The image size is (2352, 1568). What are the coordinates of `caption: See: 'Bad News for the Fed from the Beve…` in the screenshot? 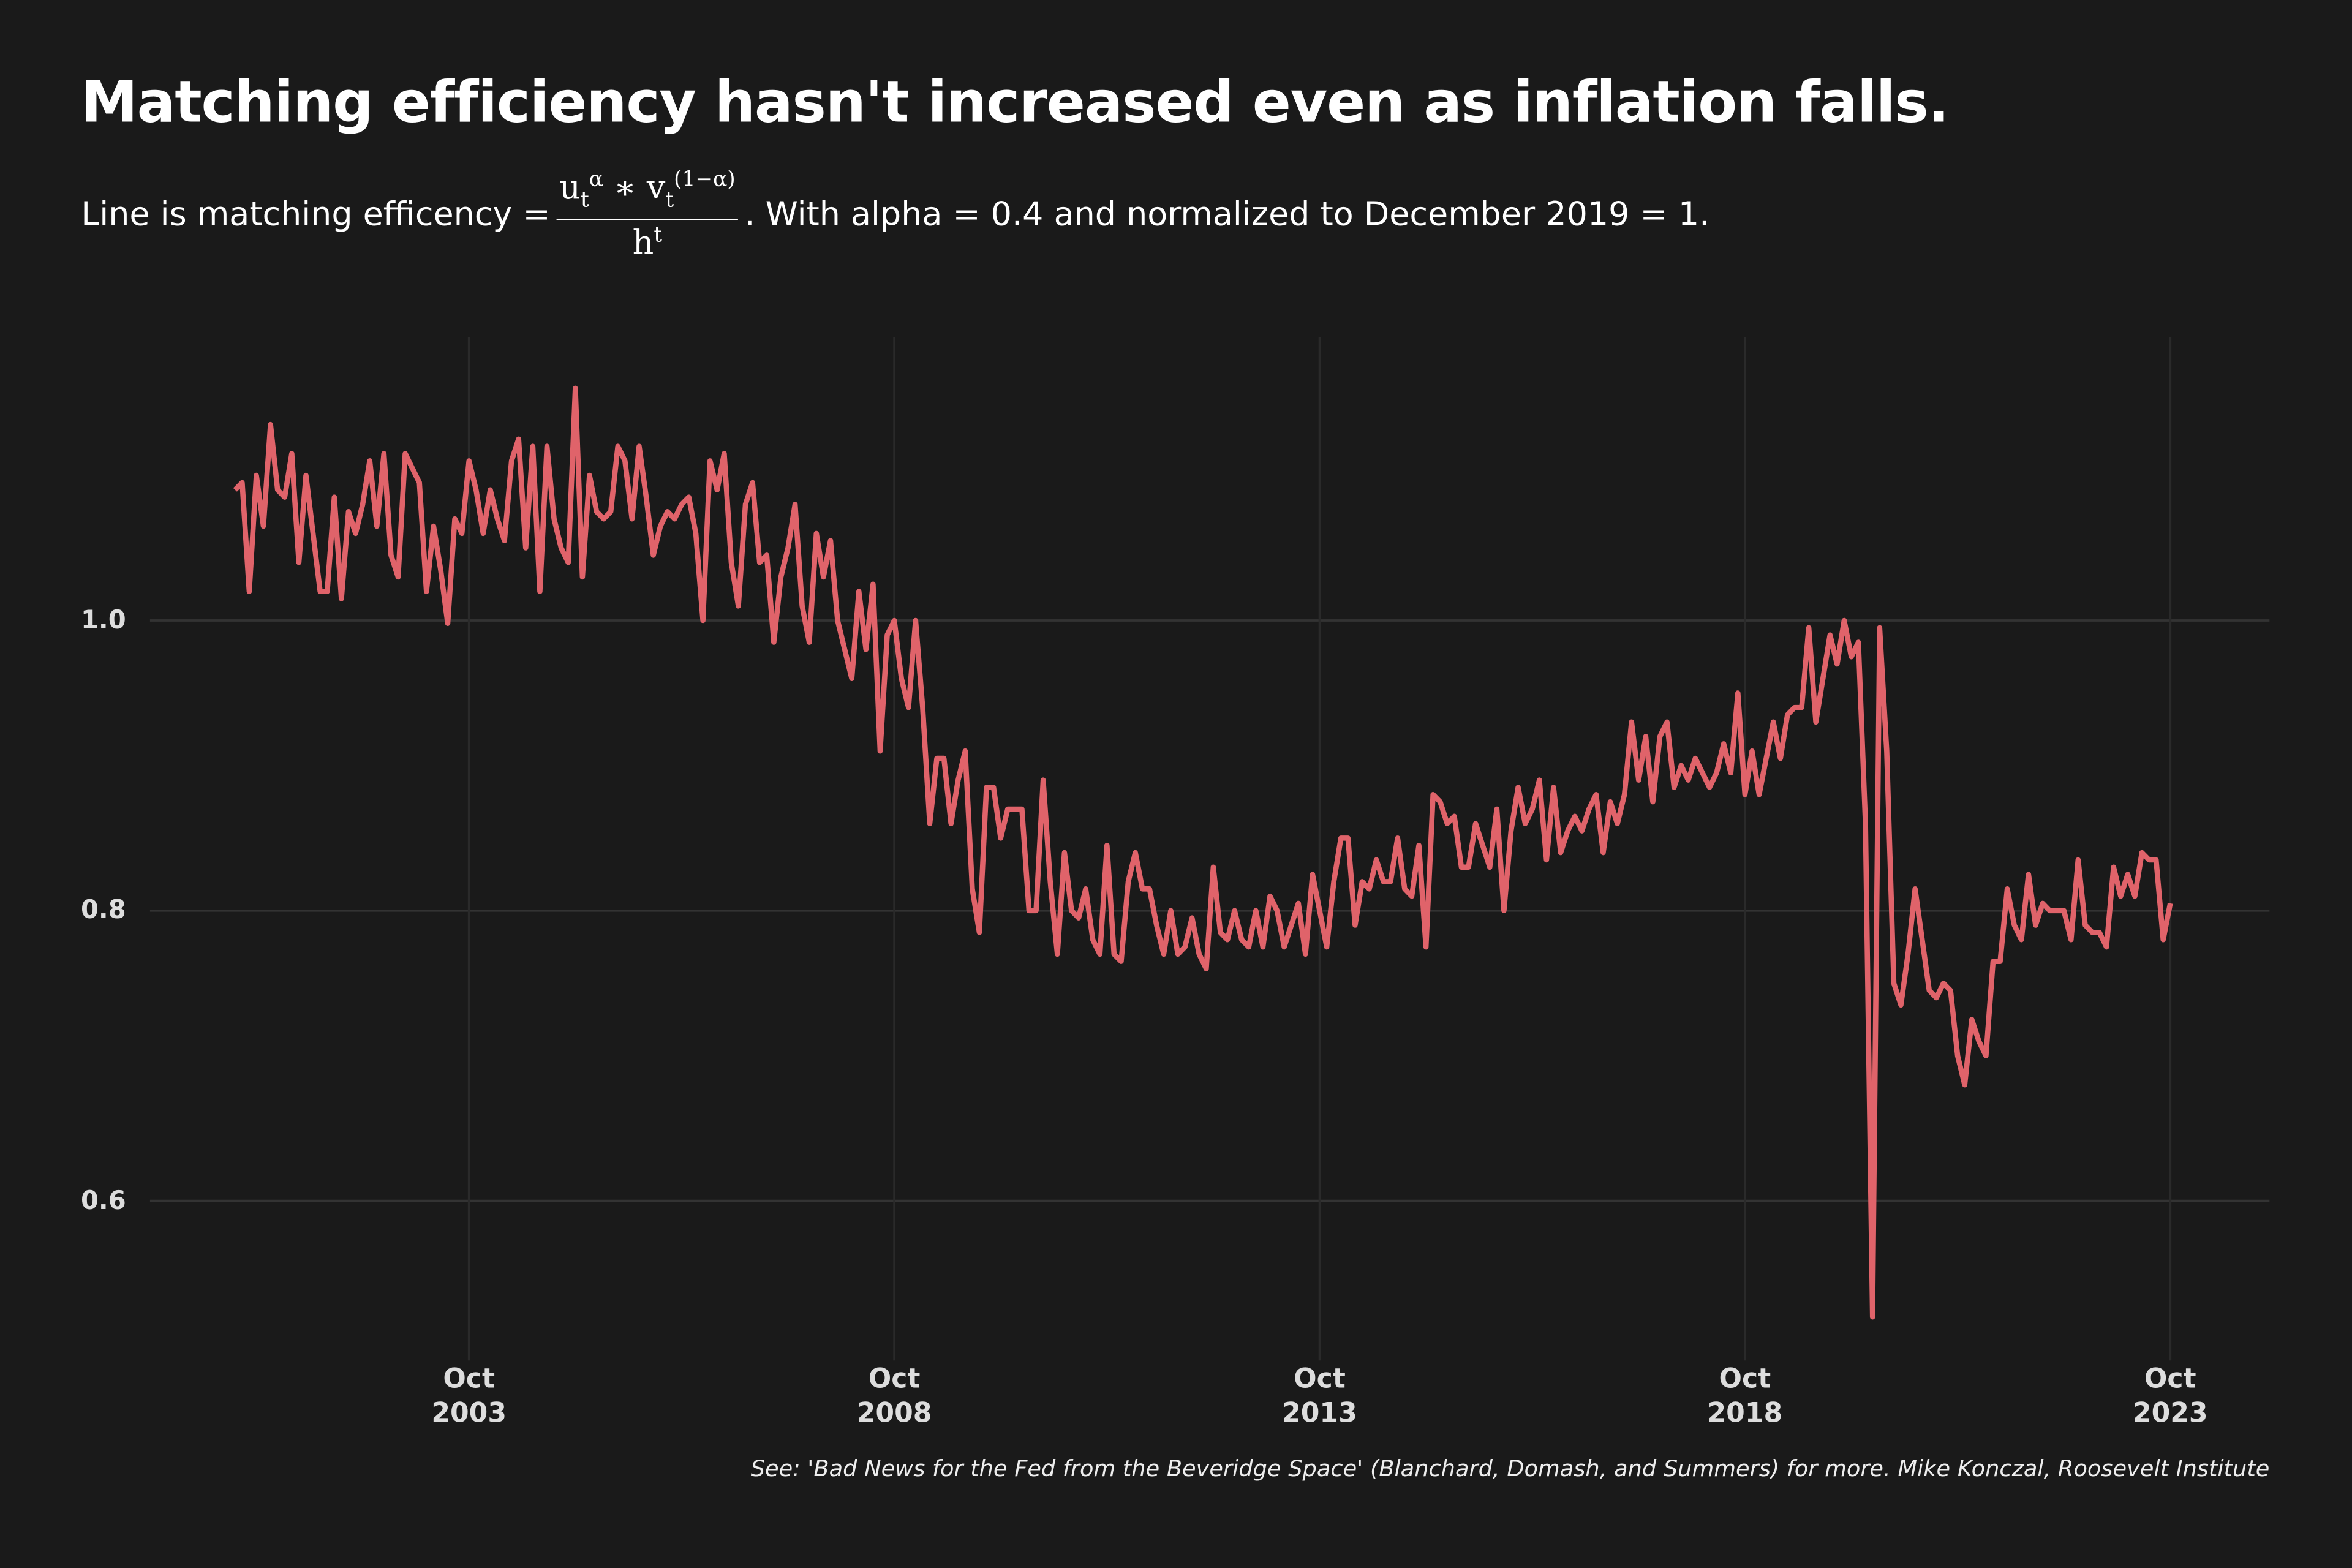 It's located at (1510, 1469).